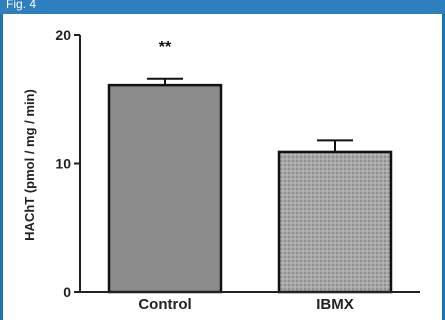 The image size is (445, 320). I want to click on y-axis-label: HAChT (pmol / mg / min), so click(29, 165).